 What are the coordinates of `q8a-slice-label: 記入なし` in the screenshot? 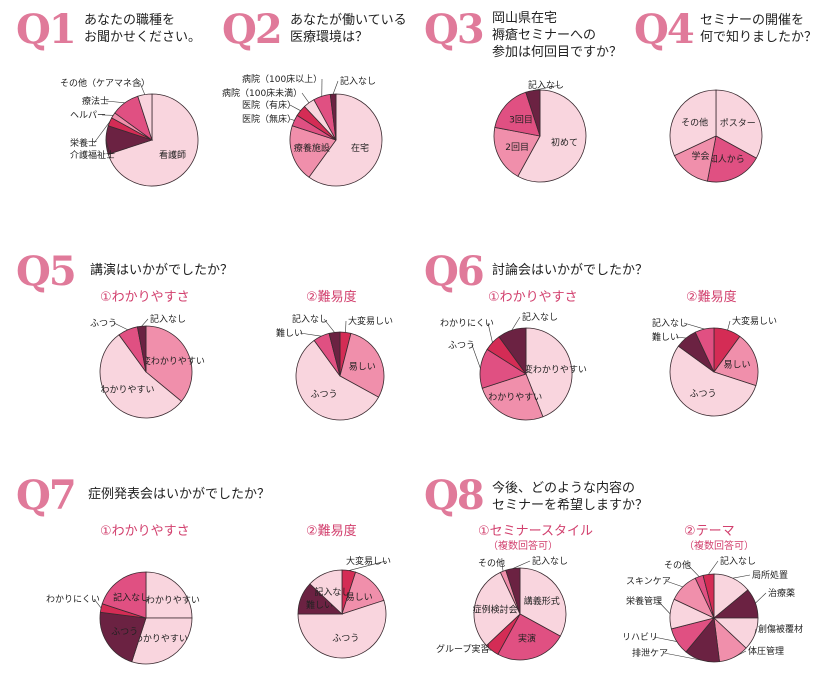 It's located at (550, 561).